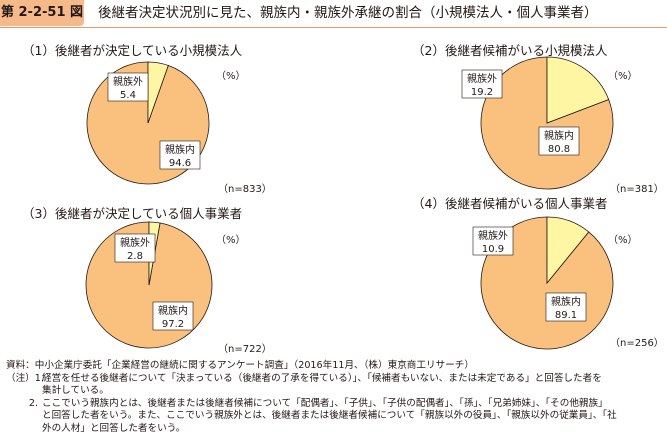  Describe the element at coordinates (559, 149) in the screenshot. I see `data-label-value: 80.8` at that location.